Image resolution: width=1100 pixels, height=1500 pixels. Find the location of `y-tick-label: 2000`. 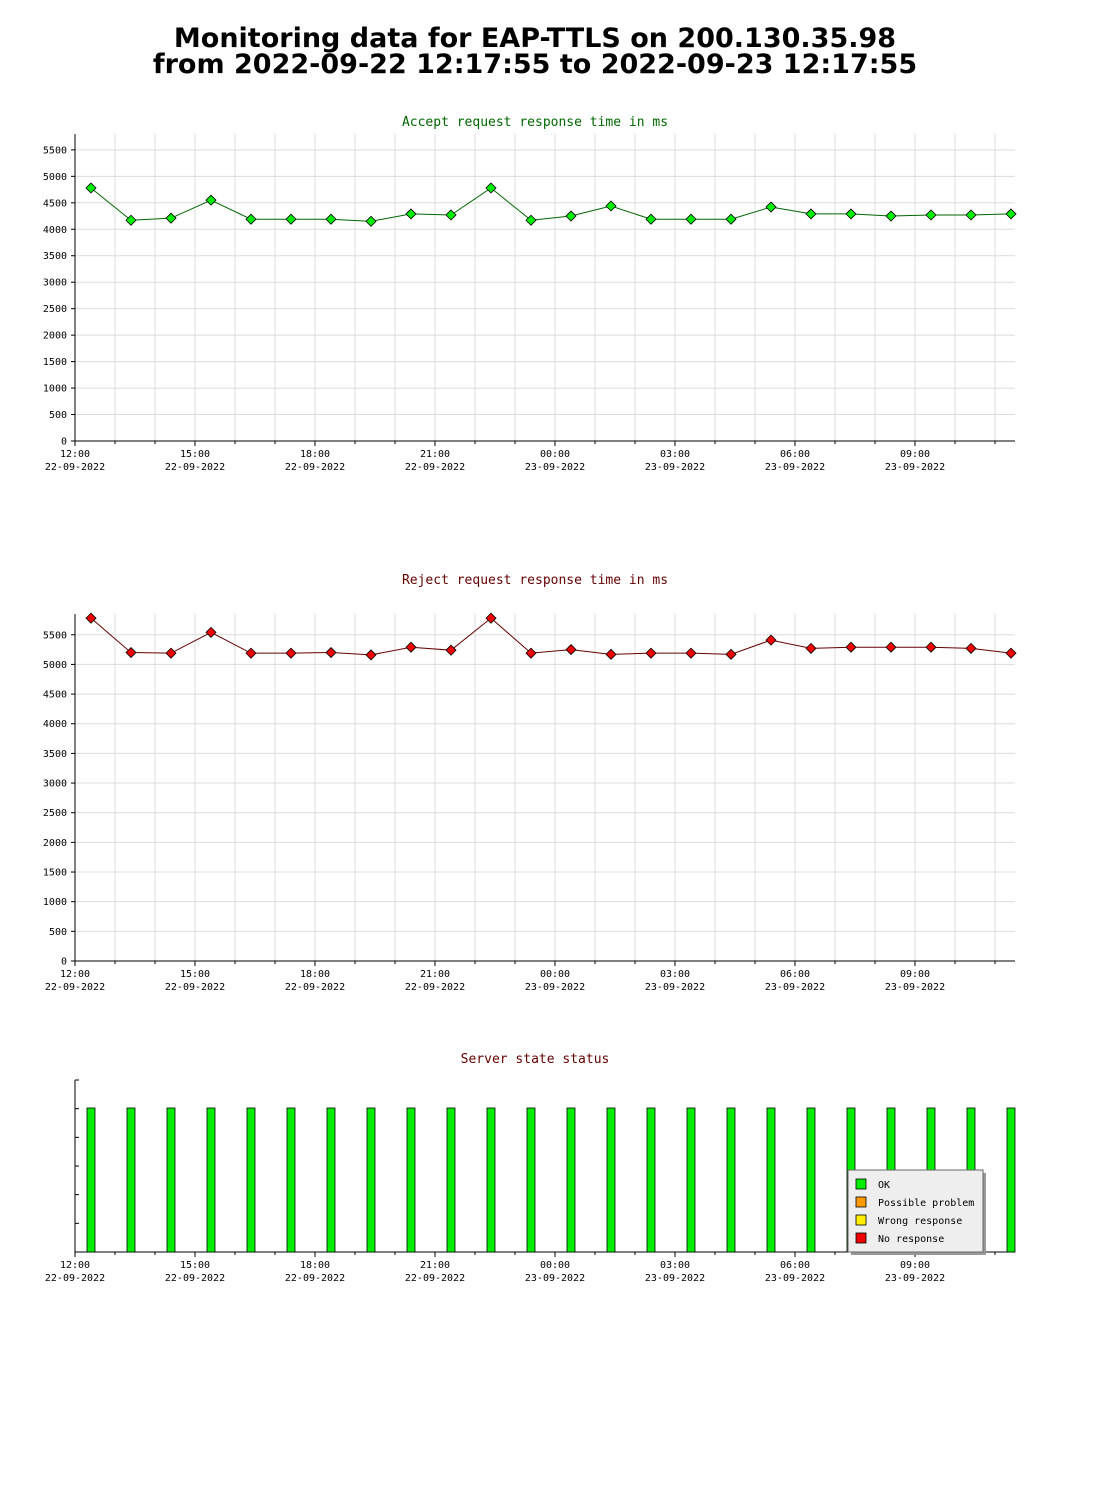

y-tick-label: 2000 is located at coordinates (55, 843).